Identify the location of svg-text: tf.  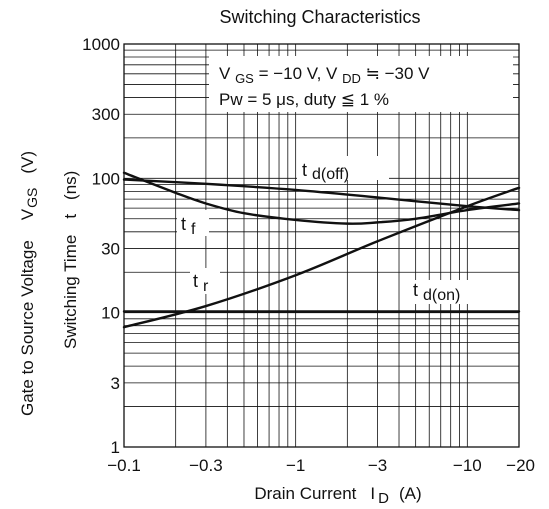
(188, 226).